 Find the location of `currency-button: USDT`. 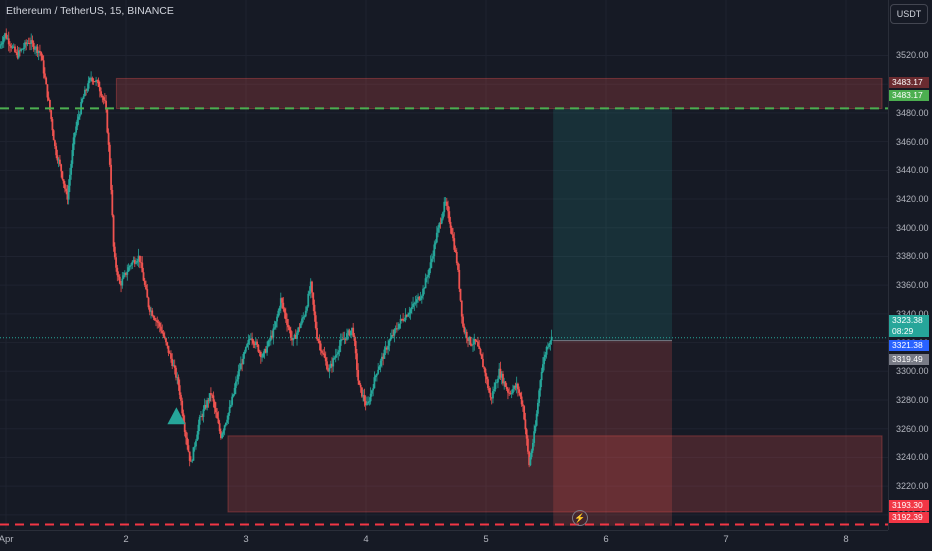

currency-button: USDT is located at coordinates (909, 14).